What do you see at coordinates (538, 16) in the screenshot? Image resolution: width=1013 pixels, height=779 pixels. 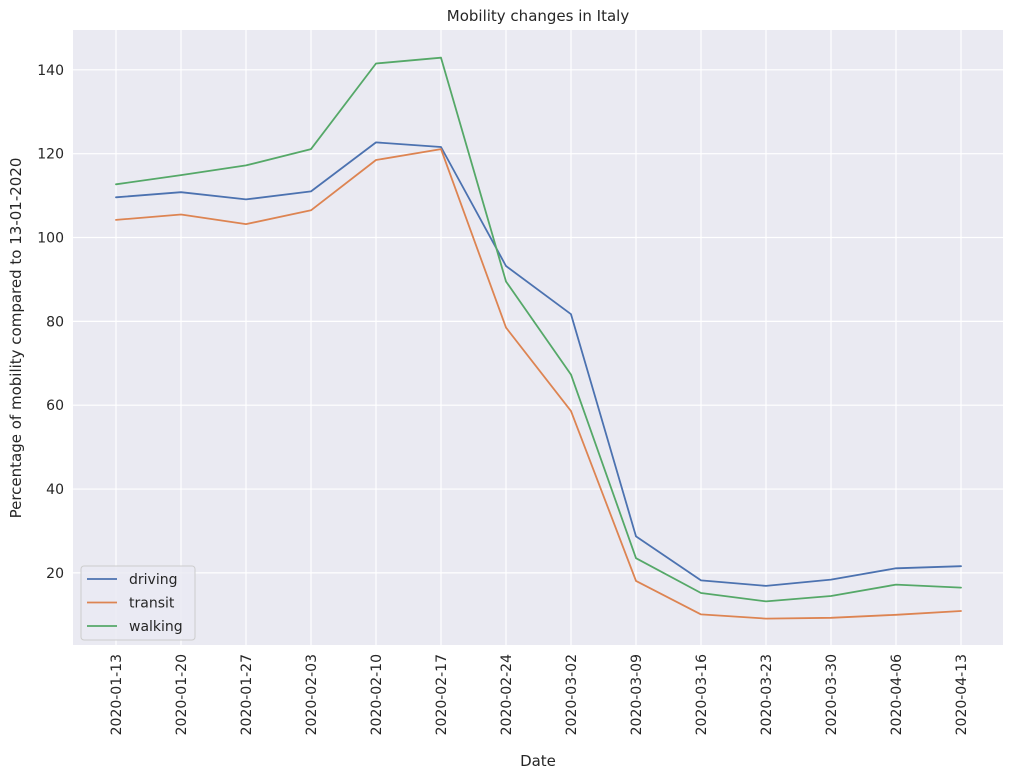 I see `chart-title: Mobility changes in Italy` at bounding box center [538, 16].